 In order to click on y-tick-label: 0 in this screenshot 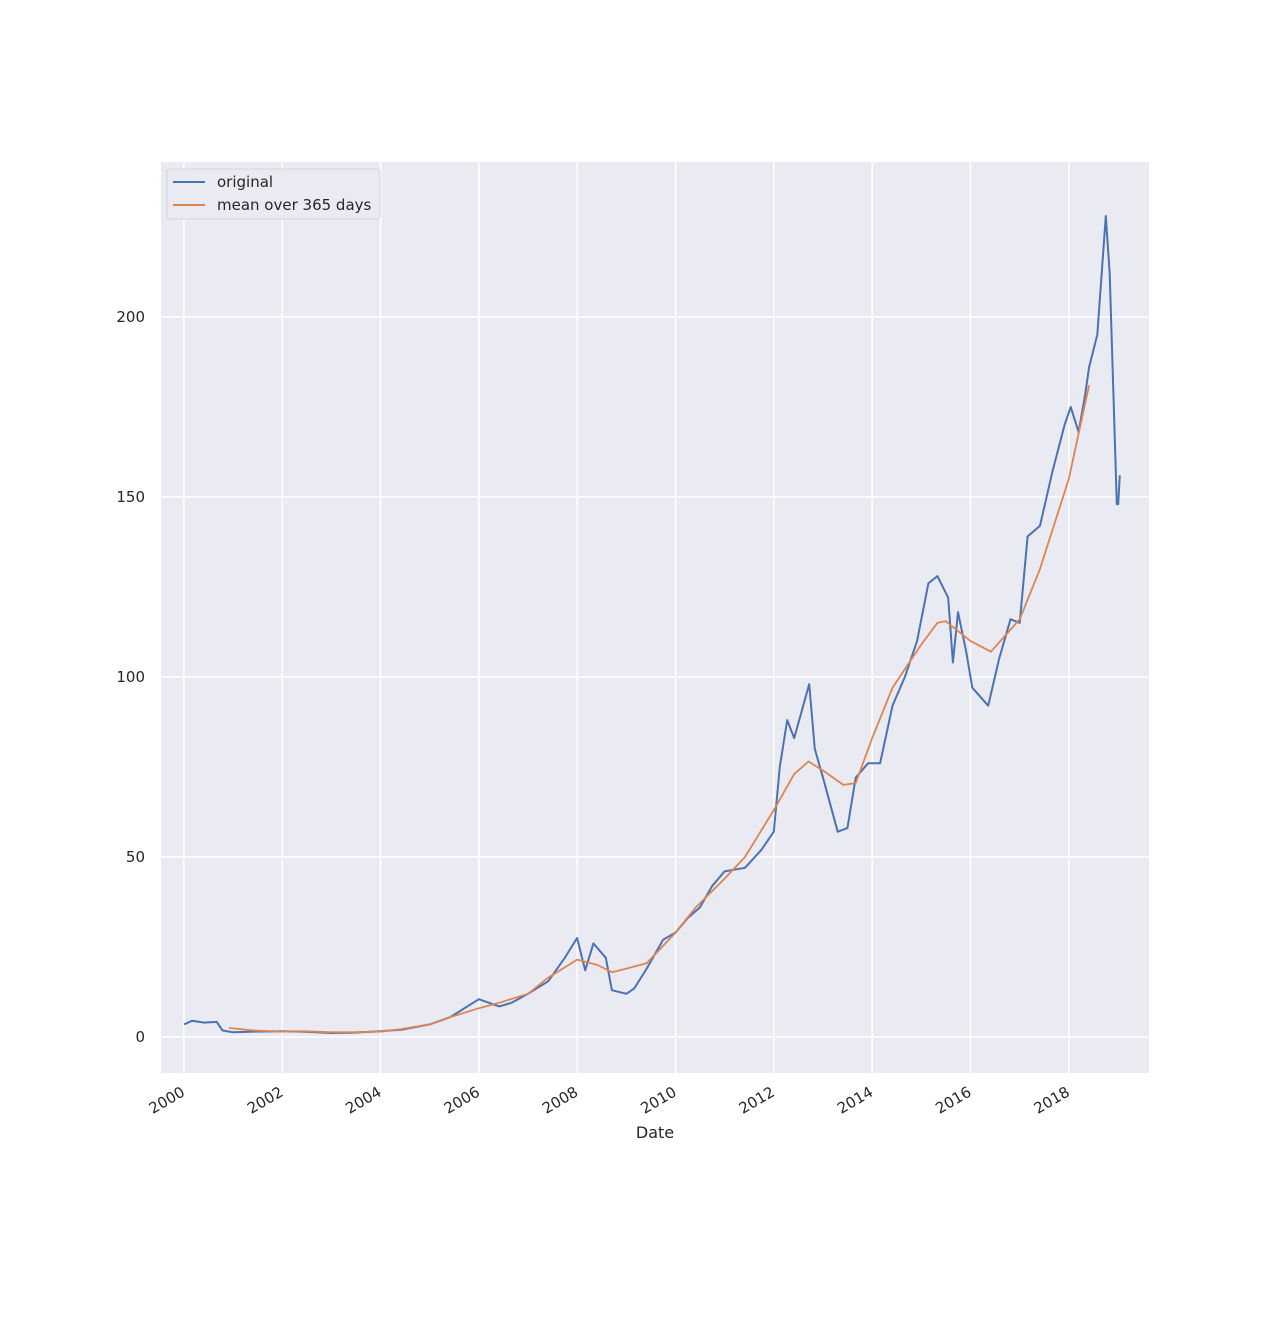, I will do `click(140, 1037)`.